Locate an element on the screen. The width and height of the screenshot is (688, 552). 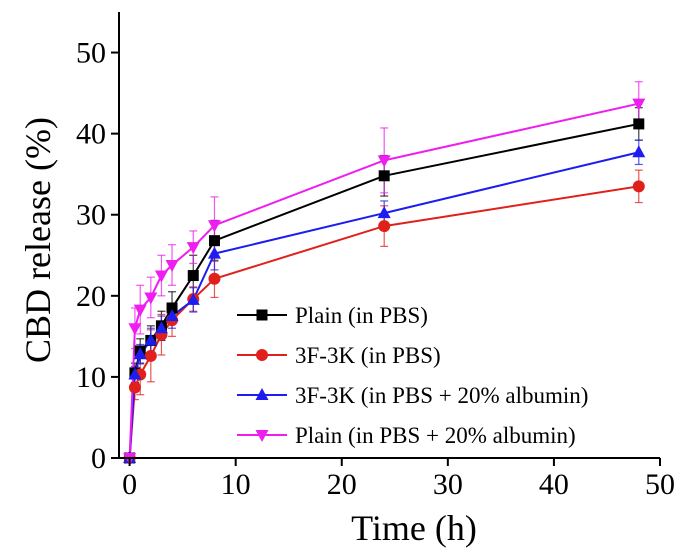
x-axis-ticks: 0 10 20 30 40 50 is located at coordinates (398, 479).